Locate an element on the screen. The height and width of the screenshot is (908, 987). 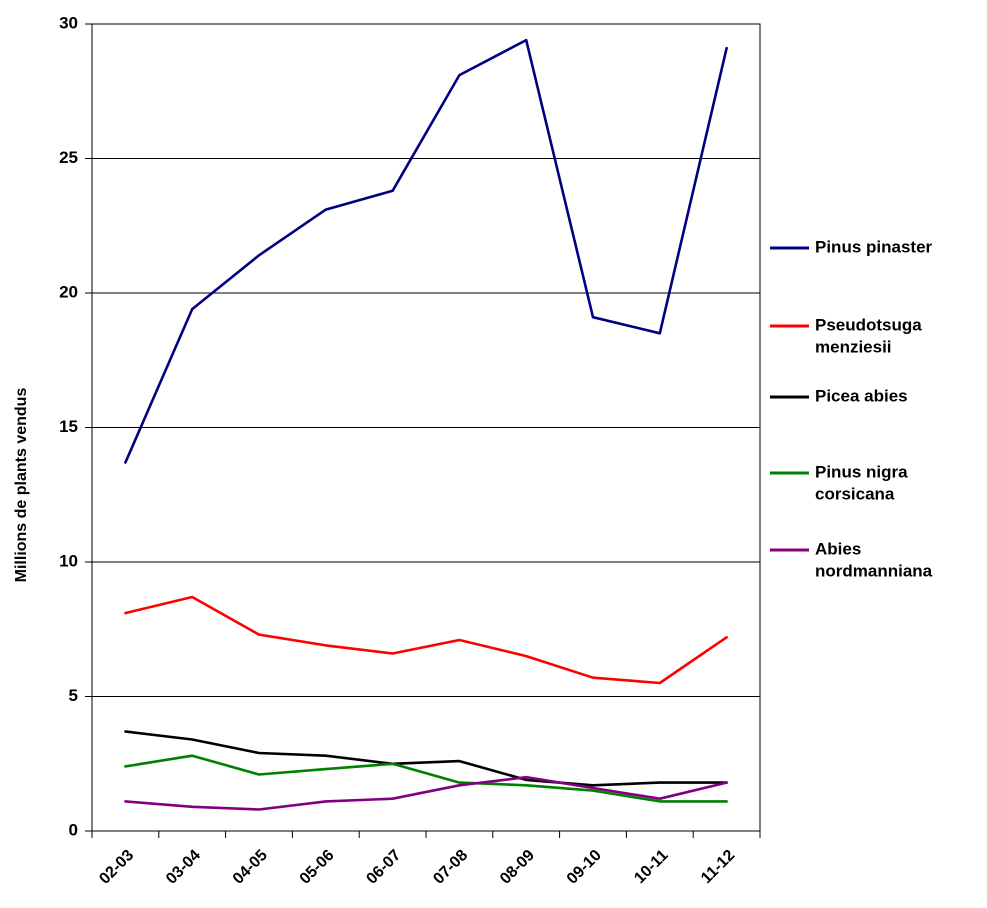
x-tick-label-06-07: 06-07 is located at coordinates (383, 867).